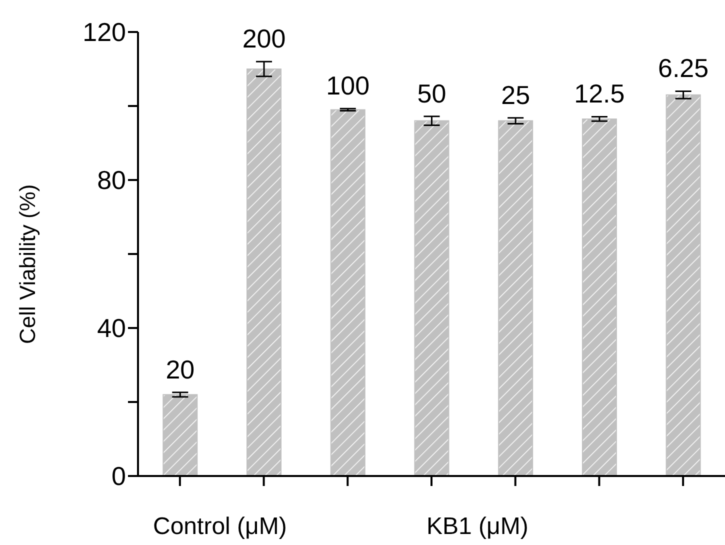 This screenshot has height=545, width=725. What do you see at coordinates (111, 180) in the screenshot?
I see `y-tick-label: 80` at bounding box center [111, 180].